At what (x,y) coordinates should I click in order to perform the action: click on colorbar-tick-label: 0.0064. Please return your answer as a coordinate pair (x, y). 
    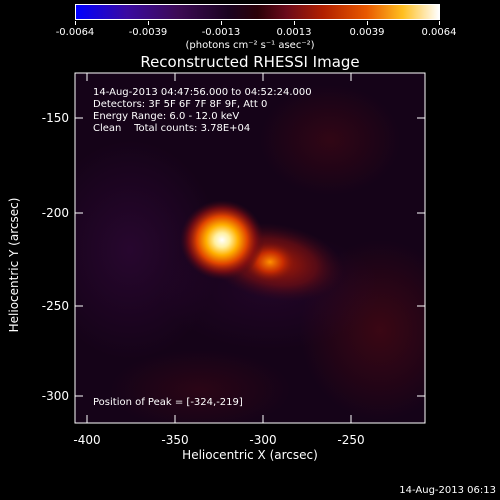
    Looking at the image, I should click on (439, 32).